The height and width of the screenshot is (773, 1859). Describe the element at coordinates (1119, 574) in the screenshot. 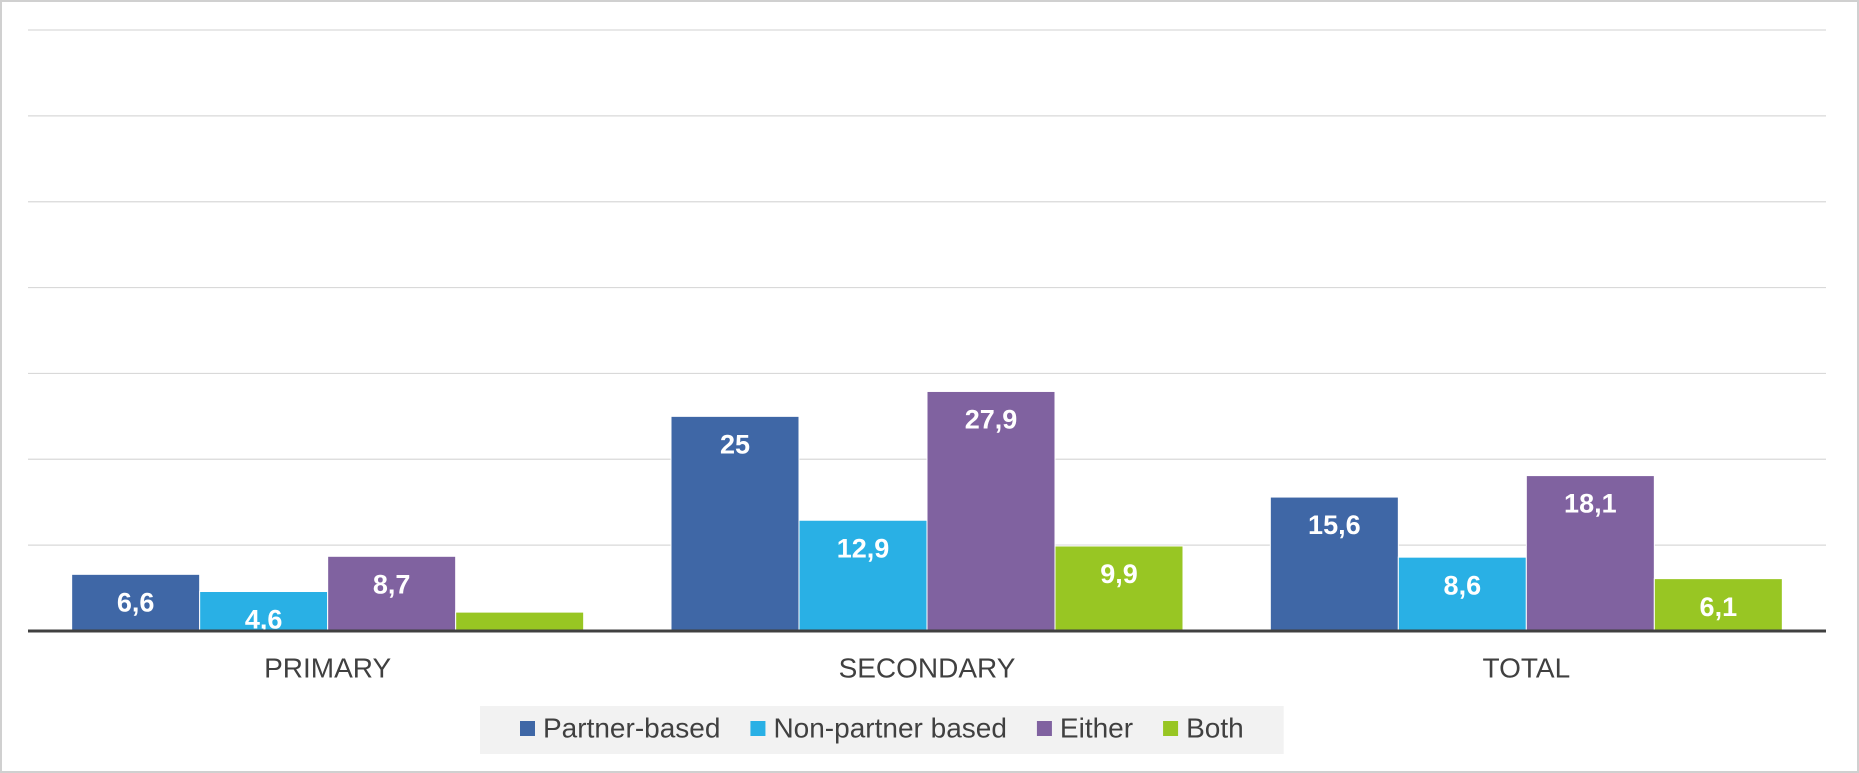

I see `data-label: 9,9` at that location.